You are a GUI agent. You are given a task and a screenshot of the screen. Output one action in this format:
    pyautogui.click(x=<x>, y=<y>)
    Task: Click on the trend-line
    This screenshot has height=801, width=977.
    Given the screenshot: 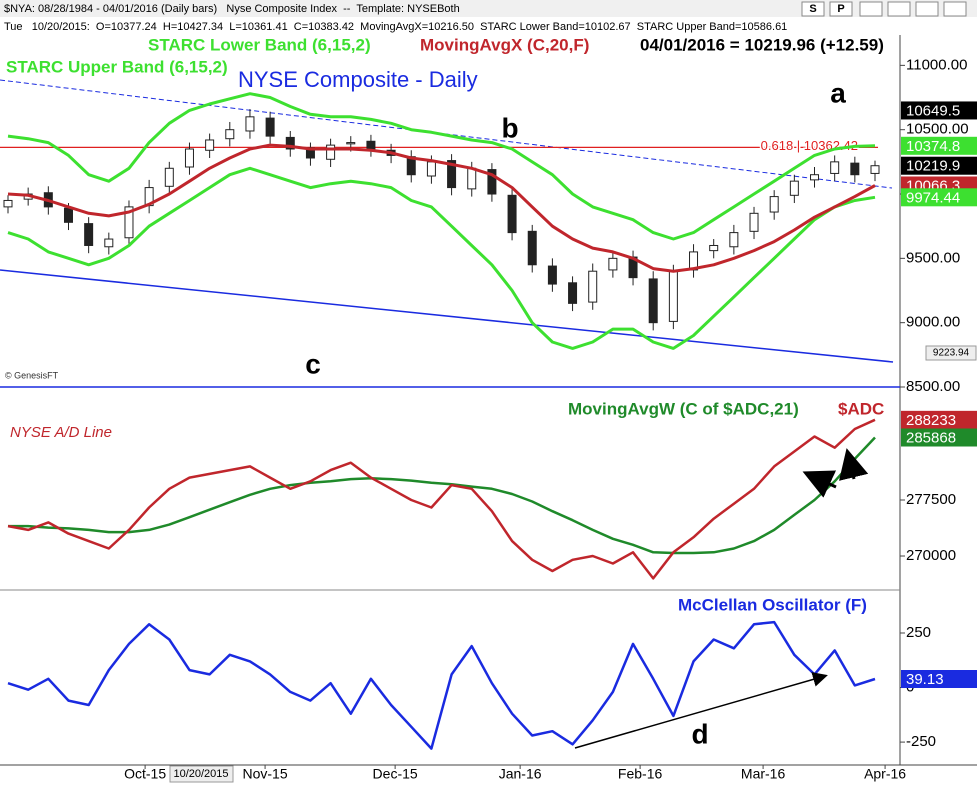 What is the action you would take?
    pyautogui.click(x=447, y=316)
    